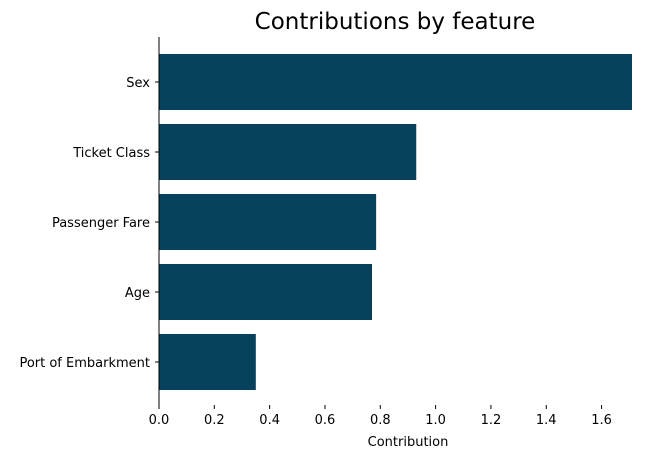  What do you see at coordinates (380, 420) in the screenshot?
I see `x-tick-label: 0.8` at bounding box center [380, 420].